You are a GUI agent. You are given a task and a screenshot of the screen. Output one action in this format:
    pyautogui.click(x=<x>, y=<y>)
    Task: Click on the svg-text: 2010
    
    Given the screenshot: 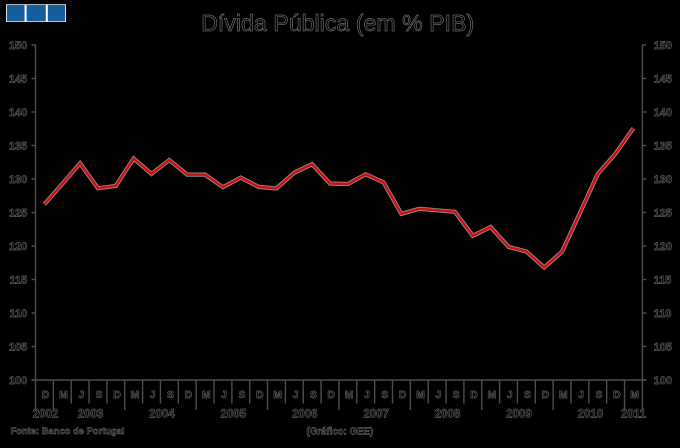 What is the action you would take?
    pyautogui.click(x=591, y=414)
    